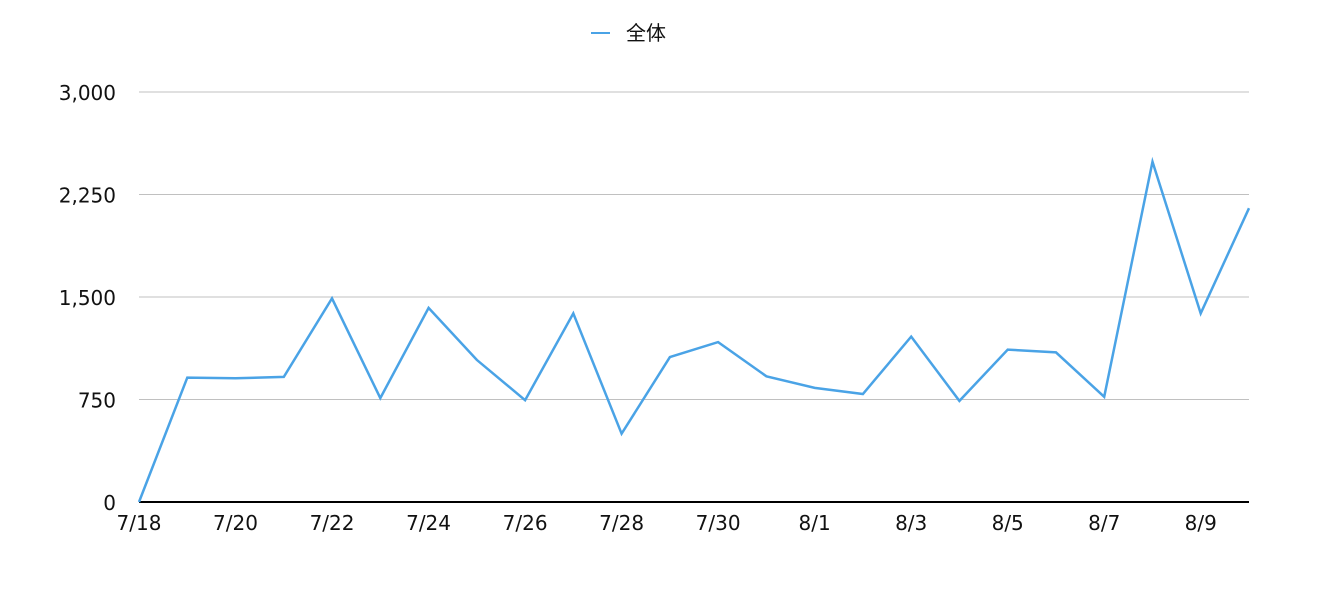 The image size is (1334, 597). What do you see at coordinates (87, 93) in the screenshot?
I see `y-tick-label: 3,000` at bounding box center [87, 93].